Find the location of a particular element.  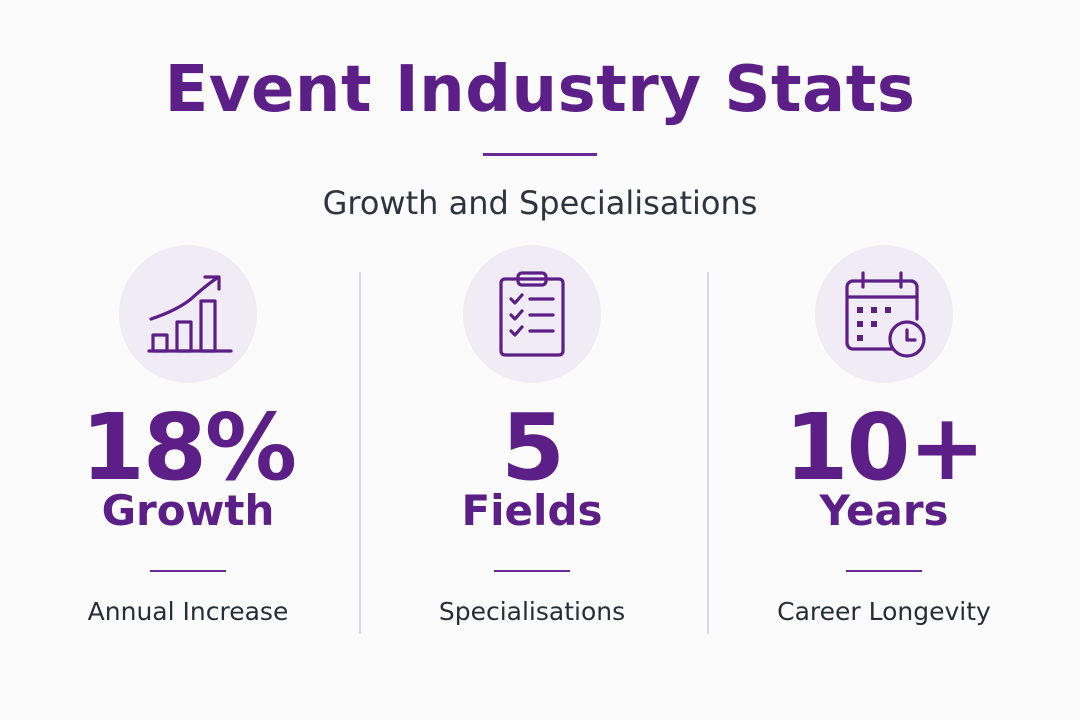

stat-value: 10+ is located at coordinates (884, 447).